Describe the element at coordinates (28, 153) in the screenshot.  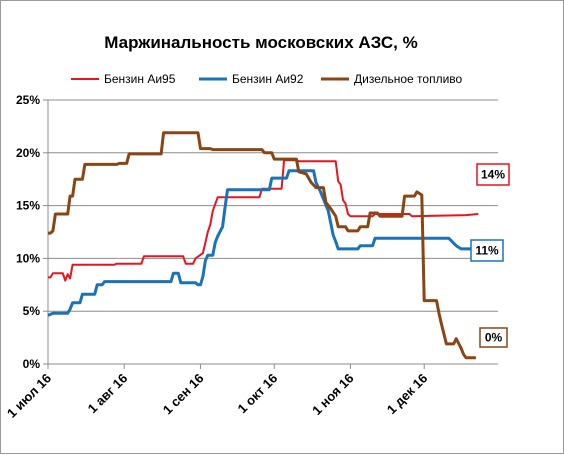
I see `y-tick-label: 20%` at that location.